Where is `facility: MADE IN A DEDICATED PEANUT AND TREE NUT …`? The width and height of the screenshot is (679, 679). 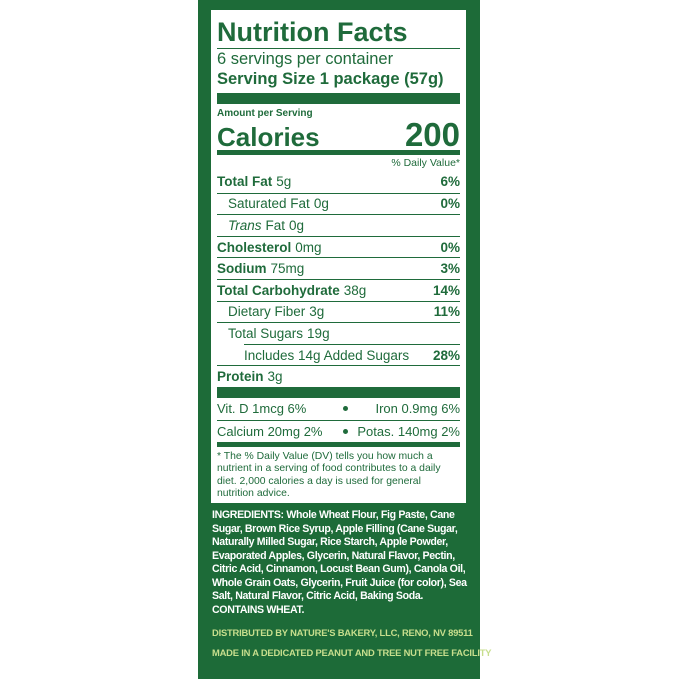
facility: MADE IN A DEDICATED PEANUT AND TREE NUT … is located at coordinates (352, 652).